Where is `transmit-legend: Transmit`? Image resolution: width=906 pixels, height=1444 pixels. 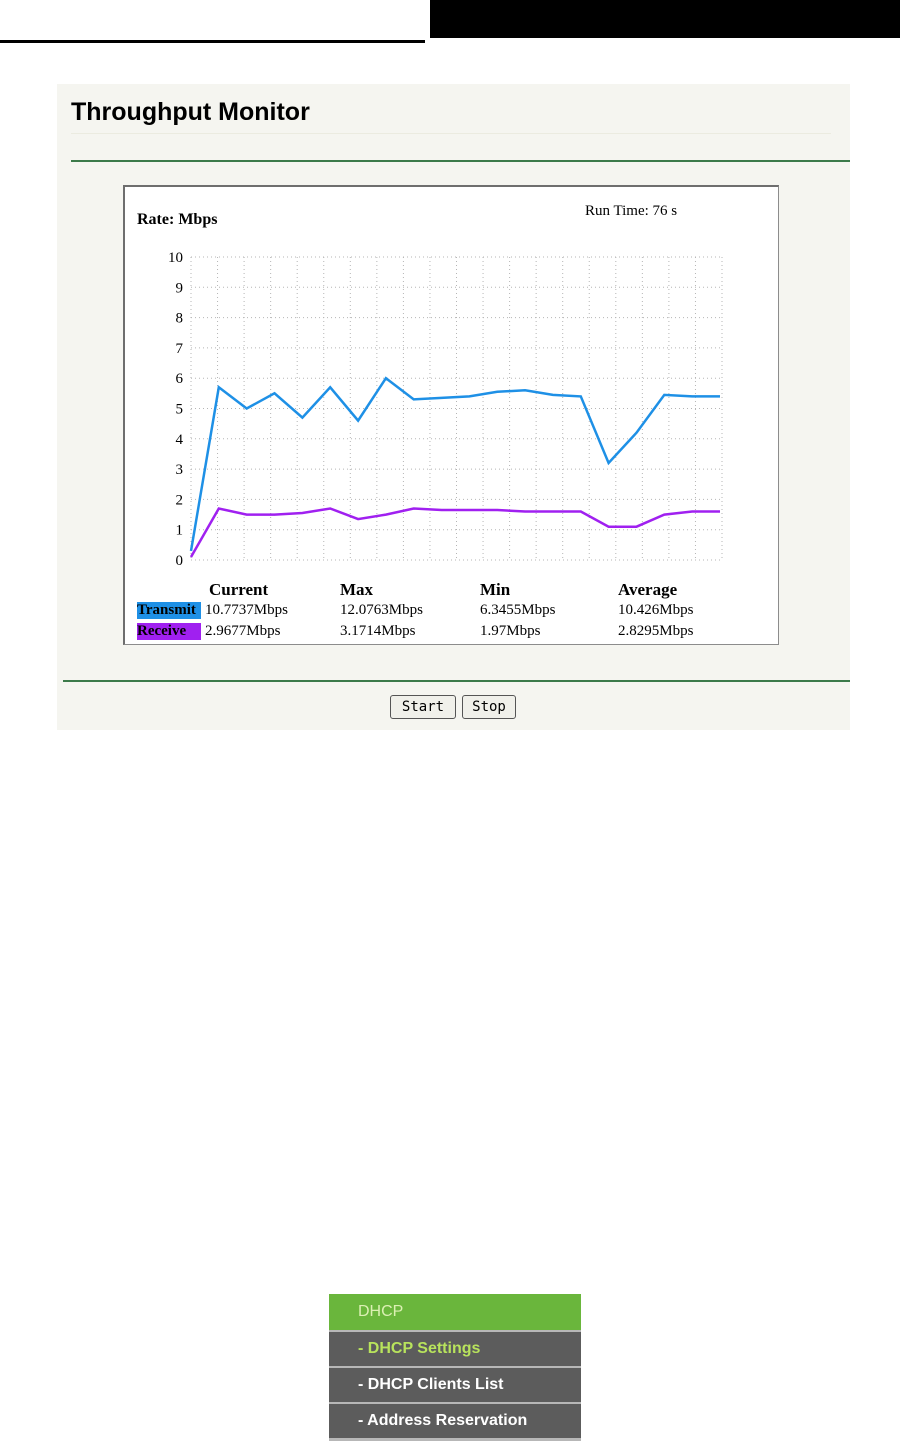
transmit-legend: Transmit is located at coordinates (169, 610).